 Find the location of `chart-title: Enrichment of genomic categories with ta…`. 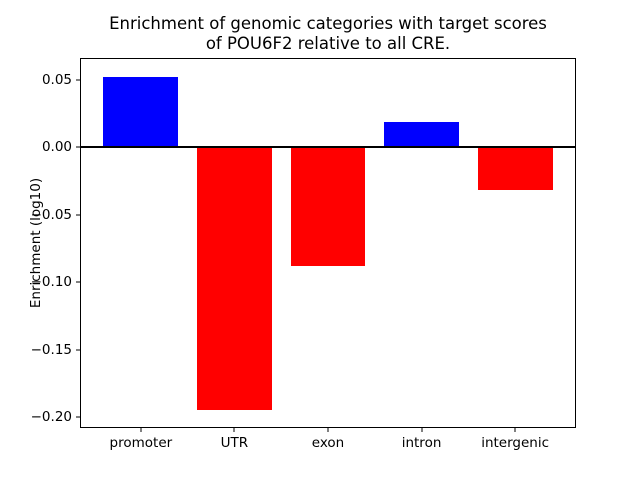

chart-title: Enrichment of genomic categories with ta… is located at coordinates (328, 34).